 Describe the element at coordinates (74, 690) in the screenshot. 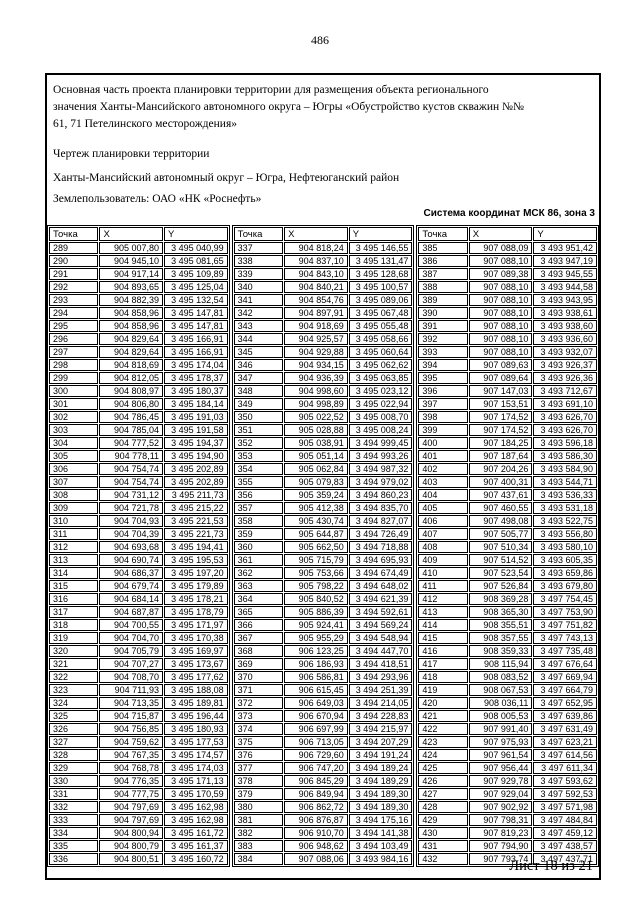

I see `point-number-cell: 323` at that location.